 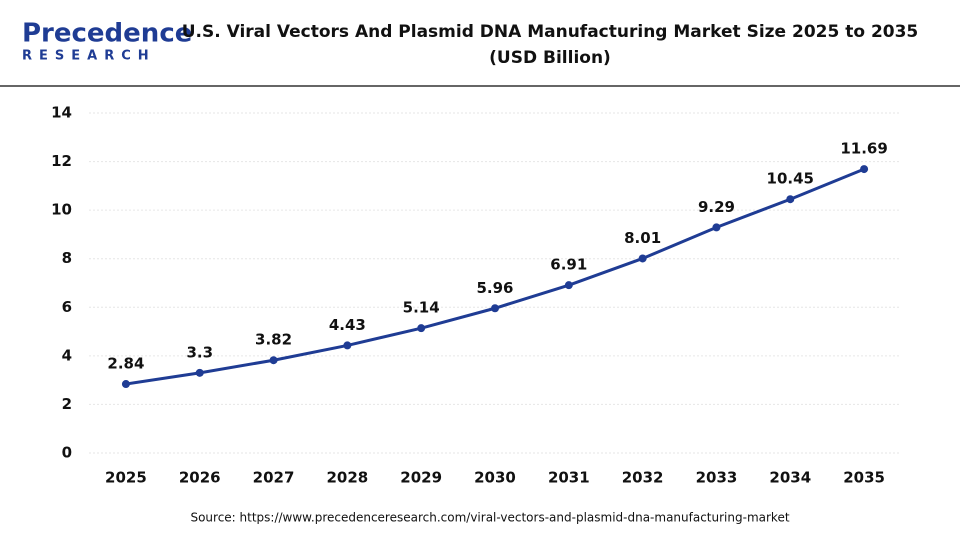 I want to click on value-label: 3.3, so click(x=199, y=352).